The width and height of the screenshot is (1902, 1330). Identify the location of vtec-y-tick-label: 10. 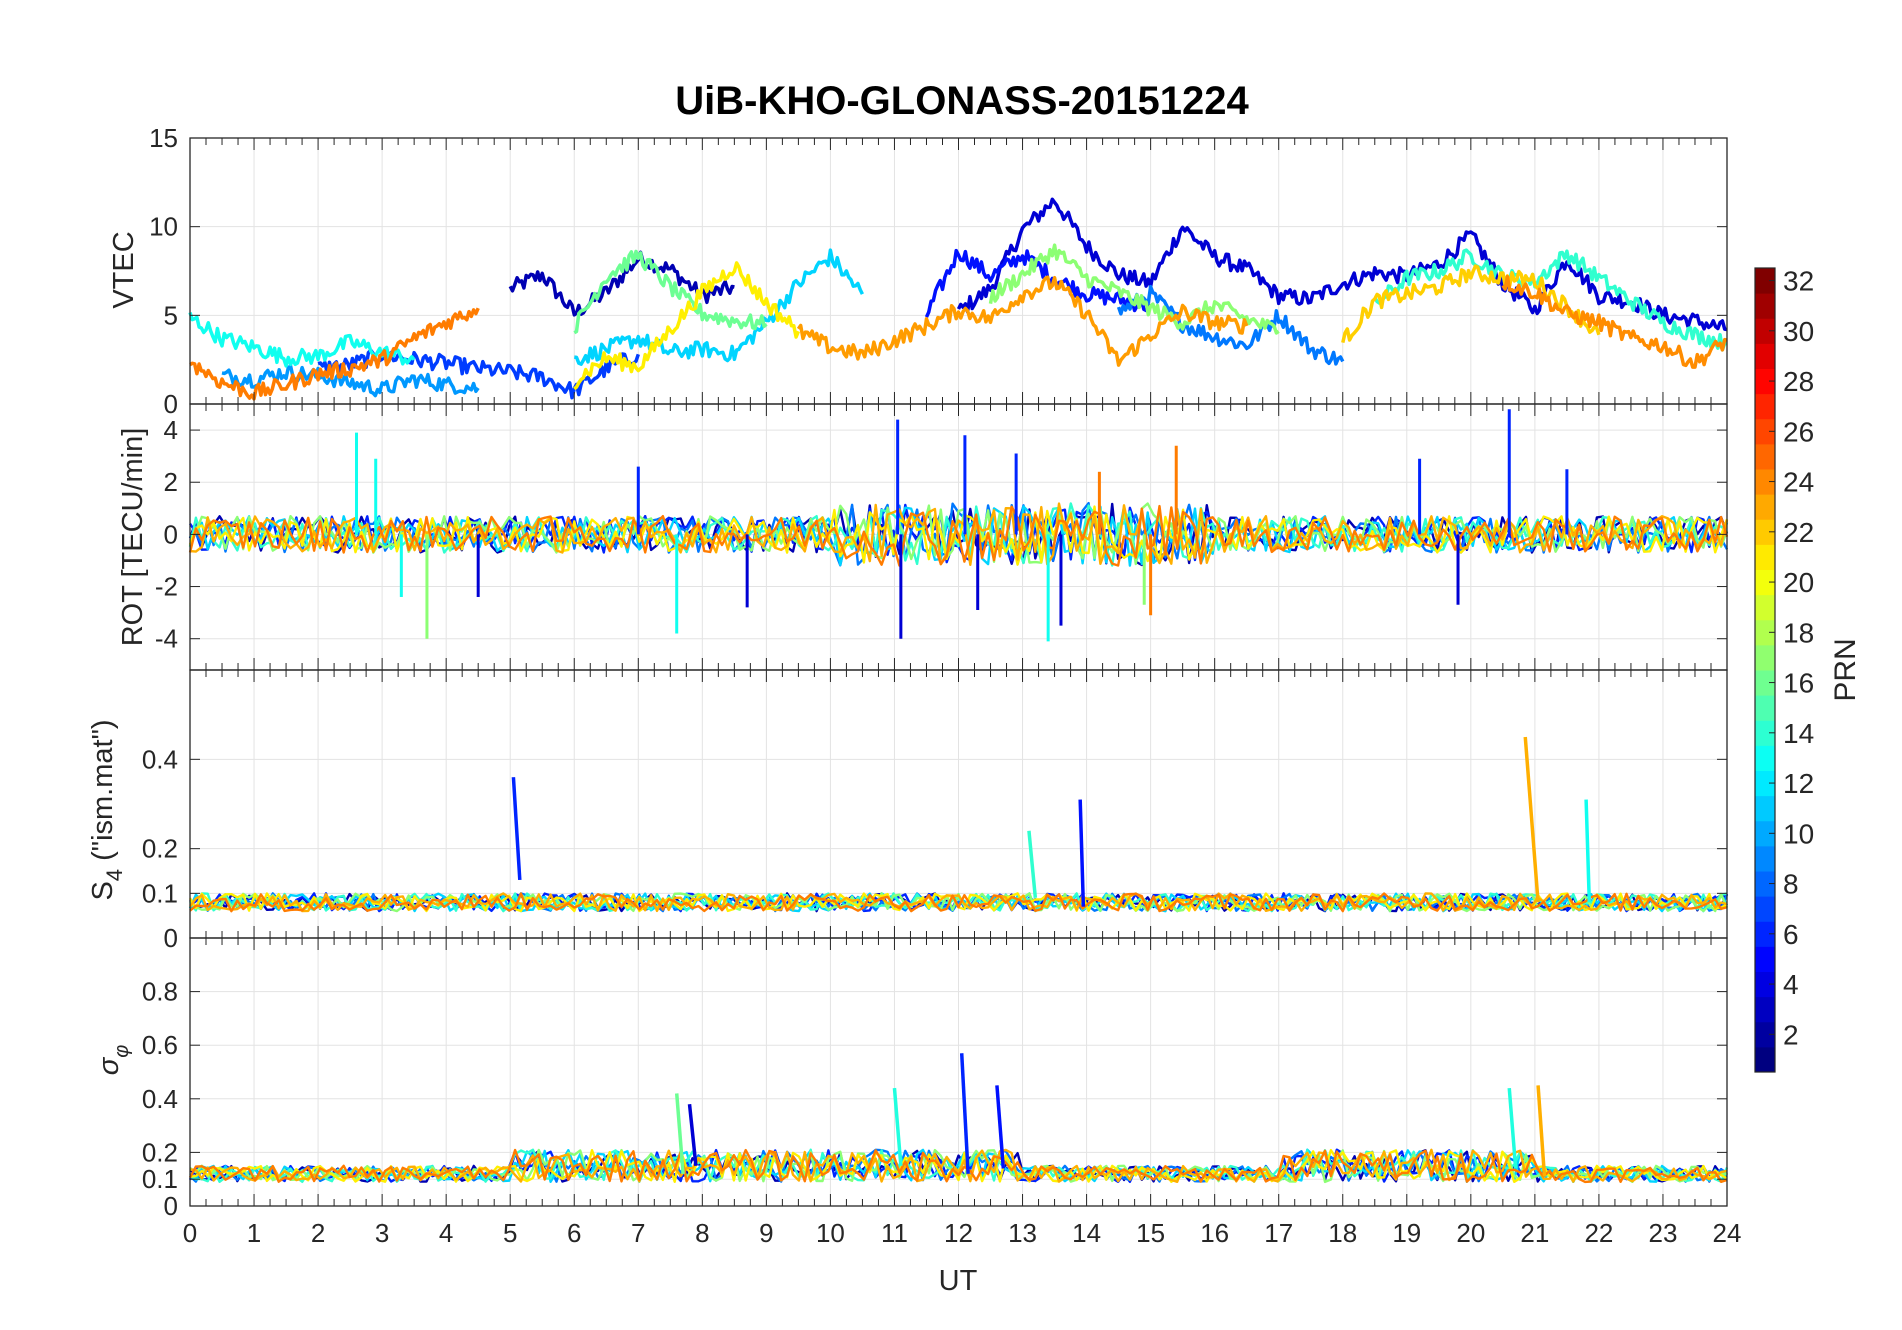
(163, 227).